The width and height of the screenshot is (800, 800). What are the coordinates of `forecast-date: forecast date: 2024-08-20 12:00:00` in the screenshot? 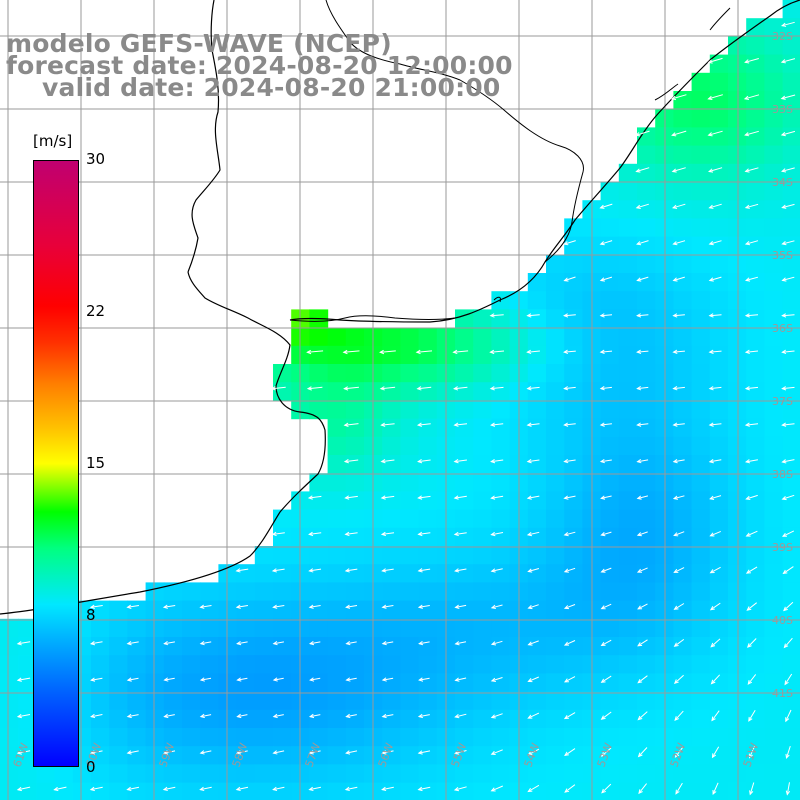 It's located at (259, 65).